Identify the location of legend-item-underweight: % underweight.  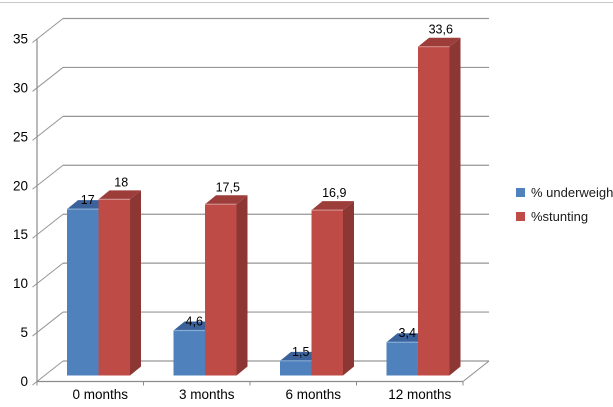
(564, 192).